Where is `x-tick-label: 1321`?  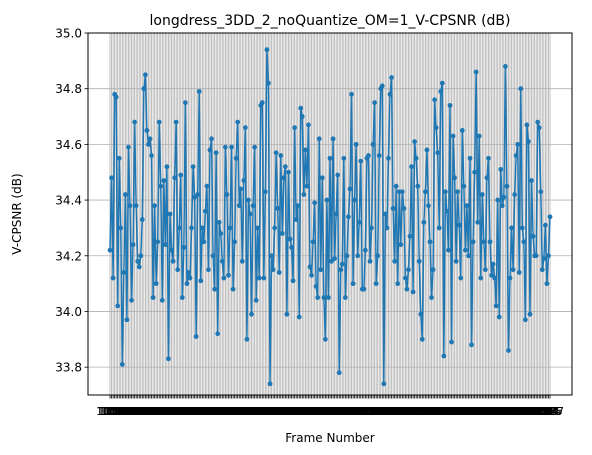
x-tick-label: 1321 is located at coordinates (525, 411).